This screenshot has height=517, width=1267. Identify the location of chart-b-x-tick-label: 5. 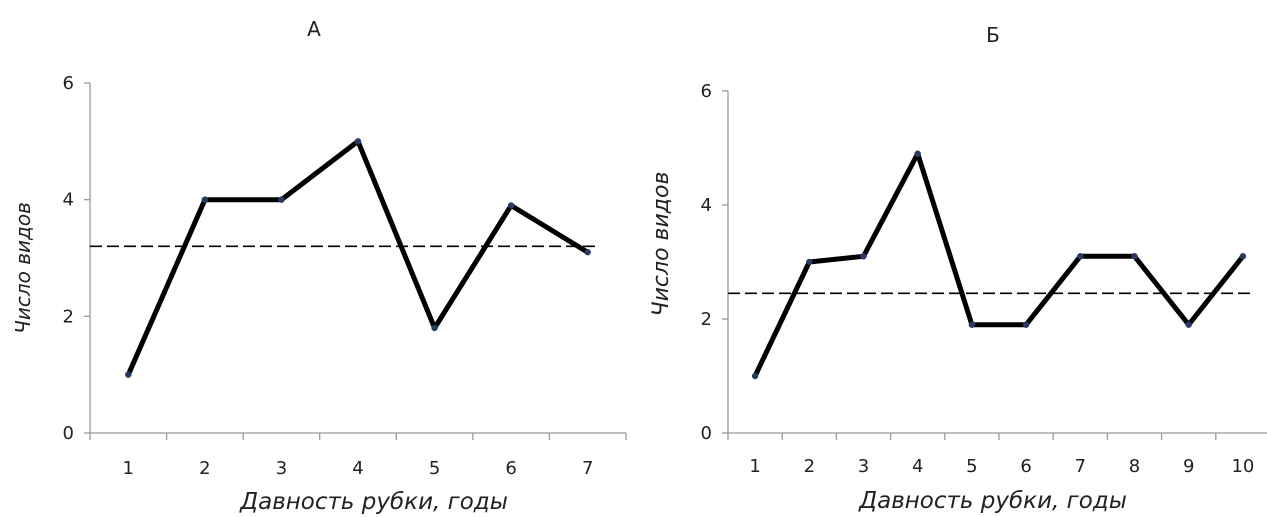
(971, 466).